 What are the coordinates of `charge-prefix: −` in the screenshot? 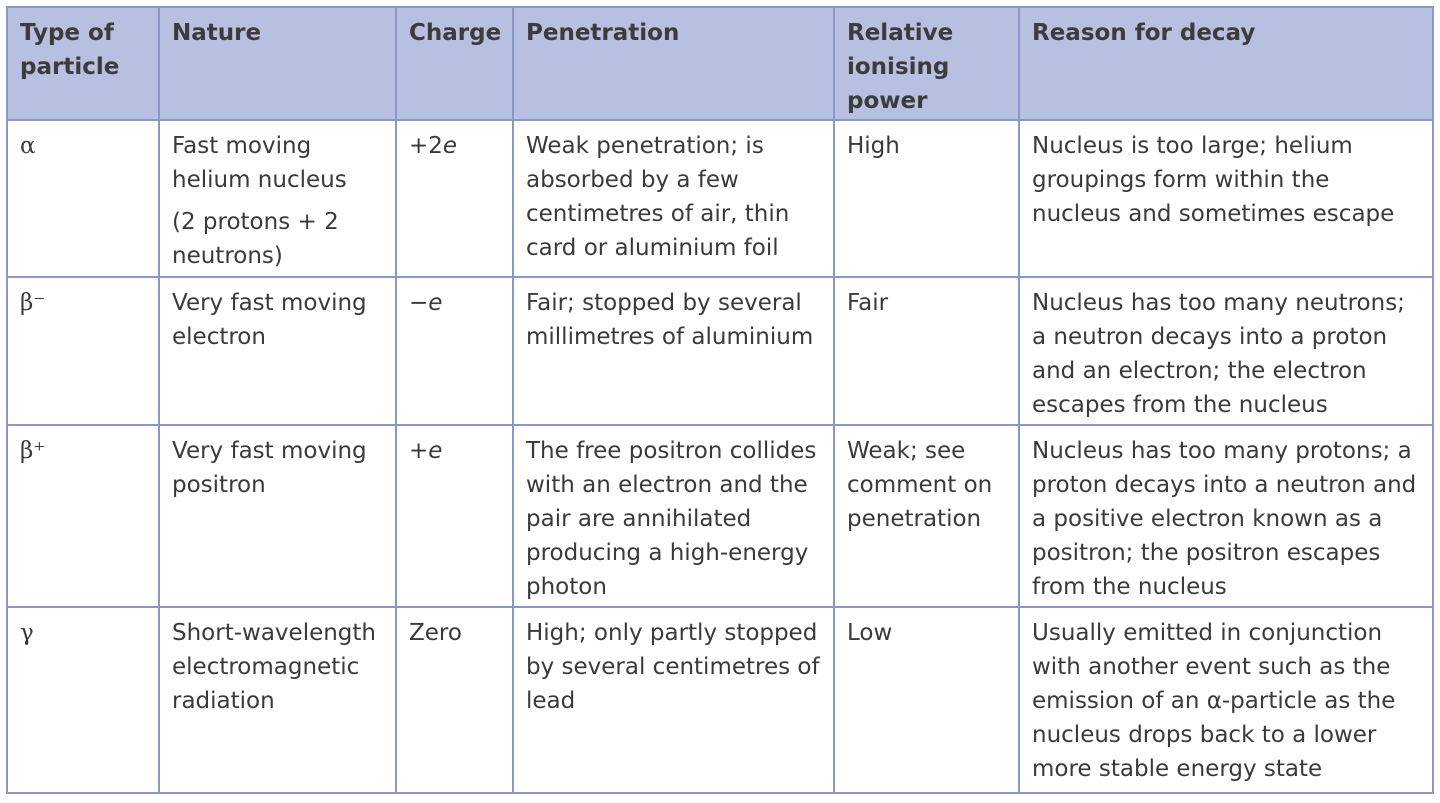 It's located at (419, 303).